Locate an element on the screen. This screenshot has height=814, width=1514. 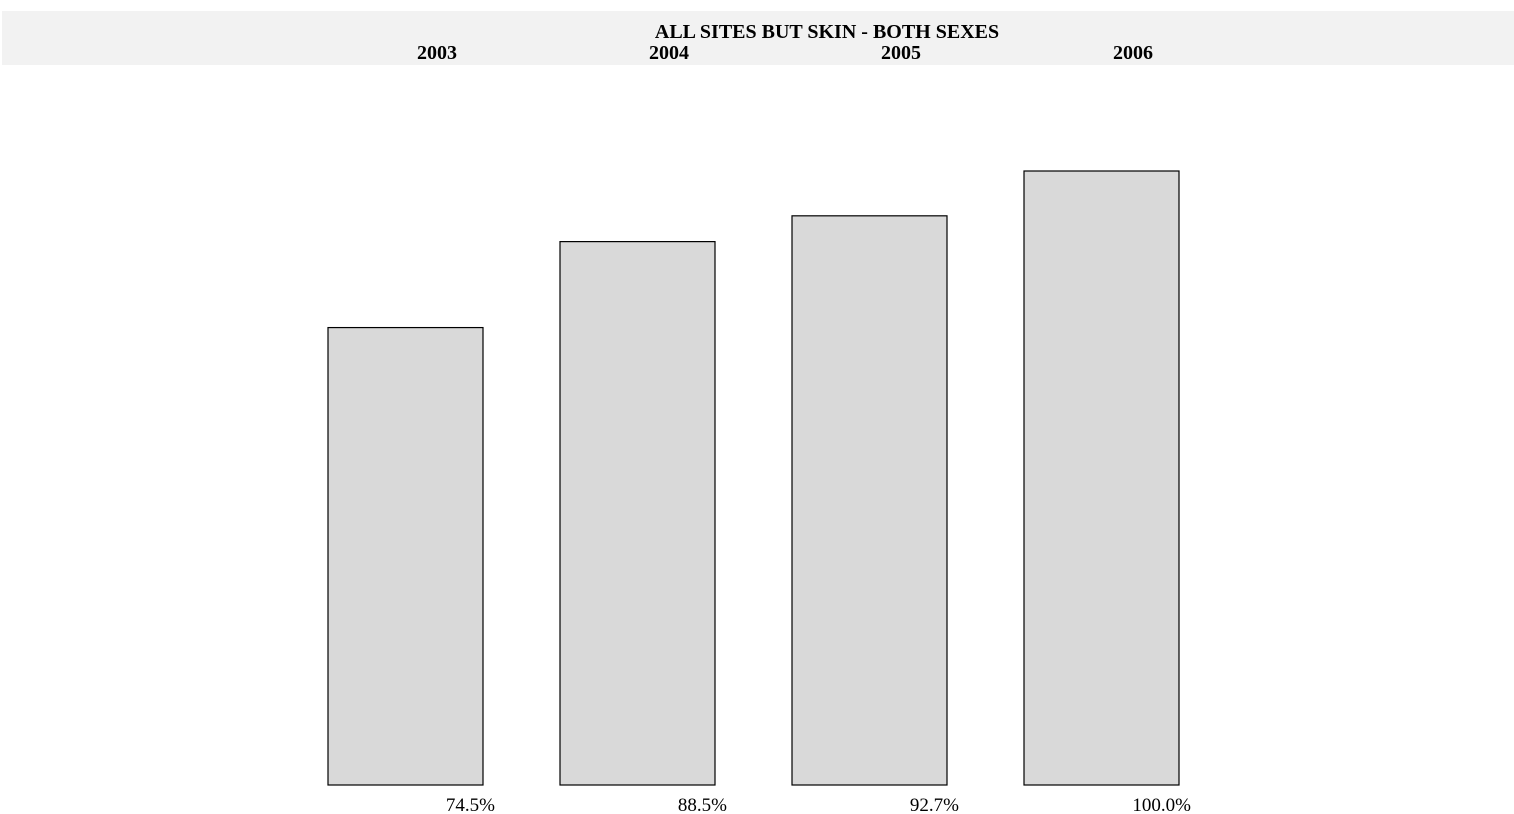
value-labels: 74.5% 88.5% 92.7% 100.0% is located at coordinates (818, 804).